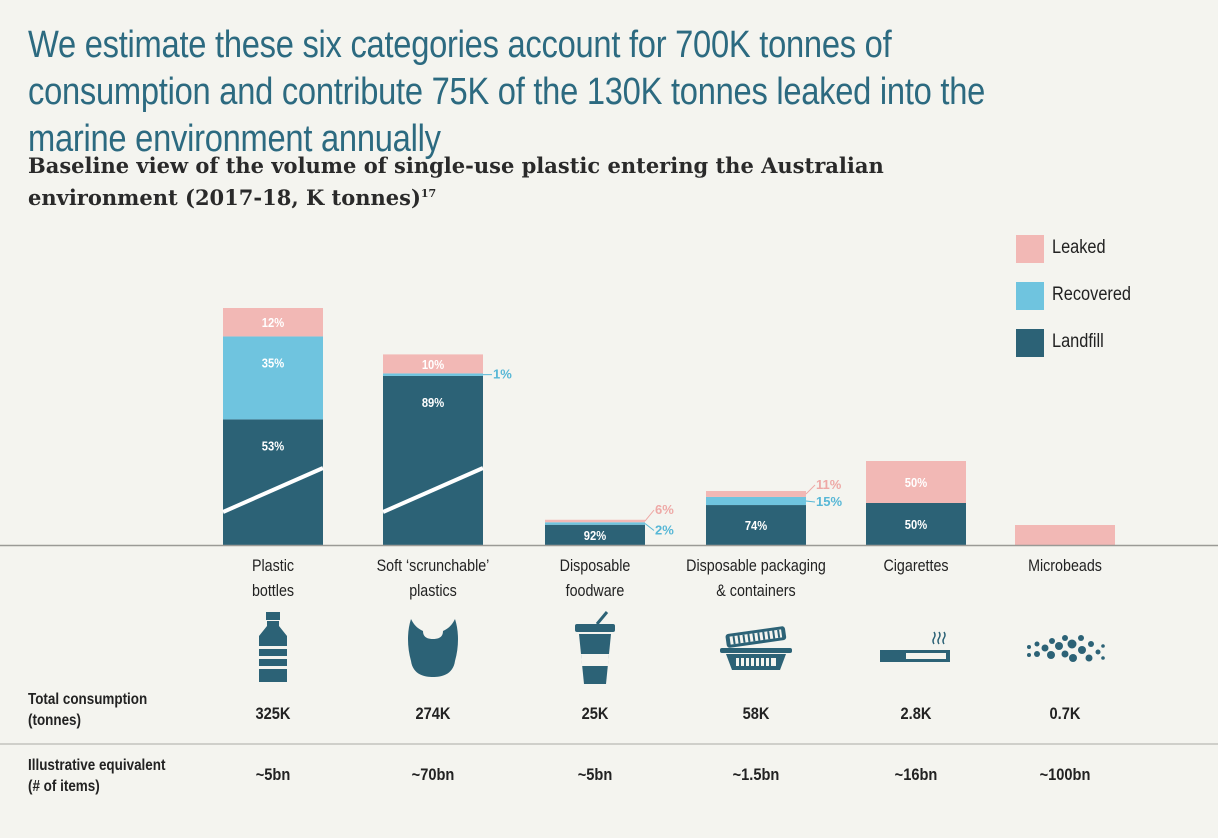  What do you see at coordinates (756, 774) in the screenshot?
I see `equivalent-value: ~1.5bn` at bounding box center [756, 774].